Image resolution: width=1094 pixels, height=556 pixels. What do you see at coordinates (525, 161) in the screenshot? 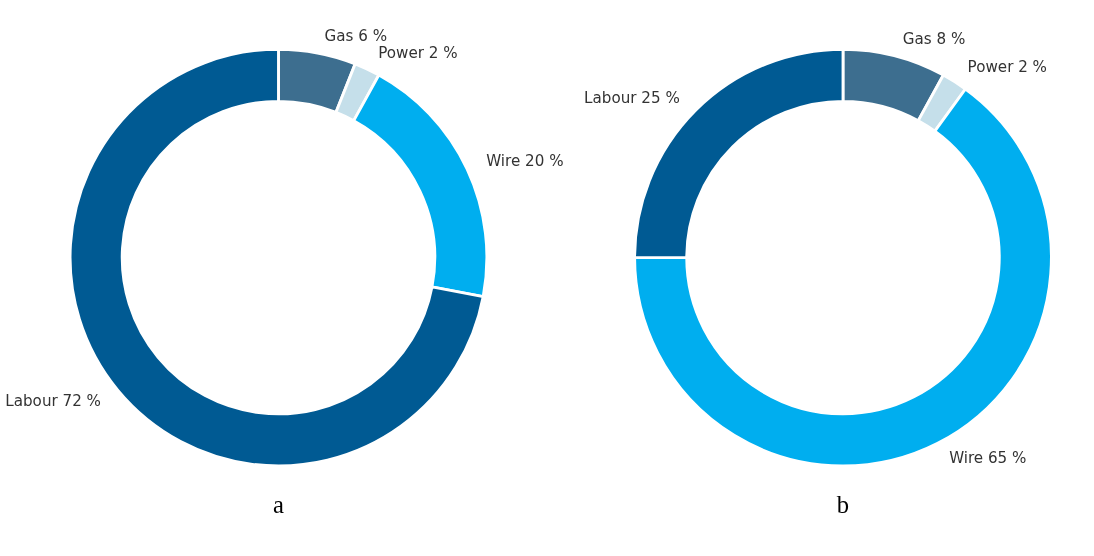
I see `slice-label: Wire 20 %` at bounding box center [525, 161].